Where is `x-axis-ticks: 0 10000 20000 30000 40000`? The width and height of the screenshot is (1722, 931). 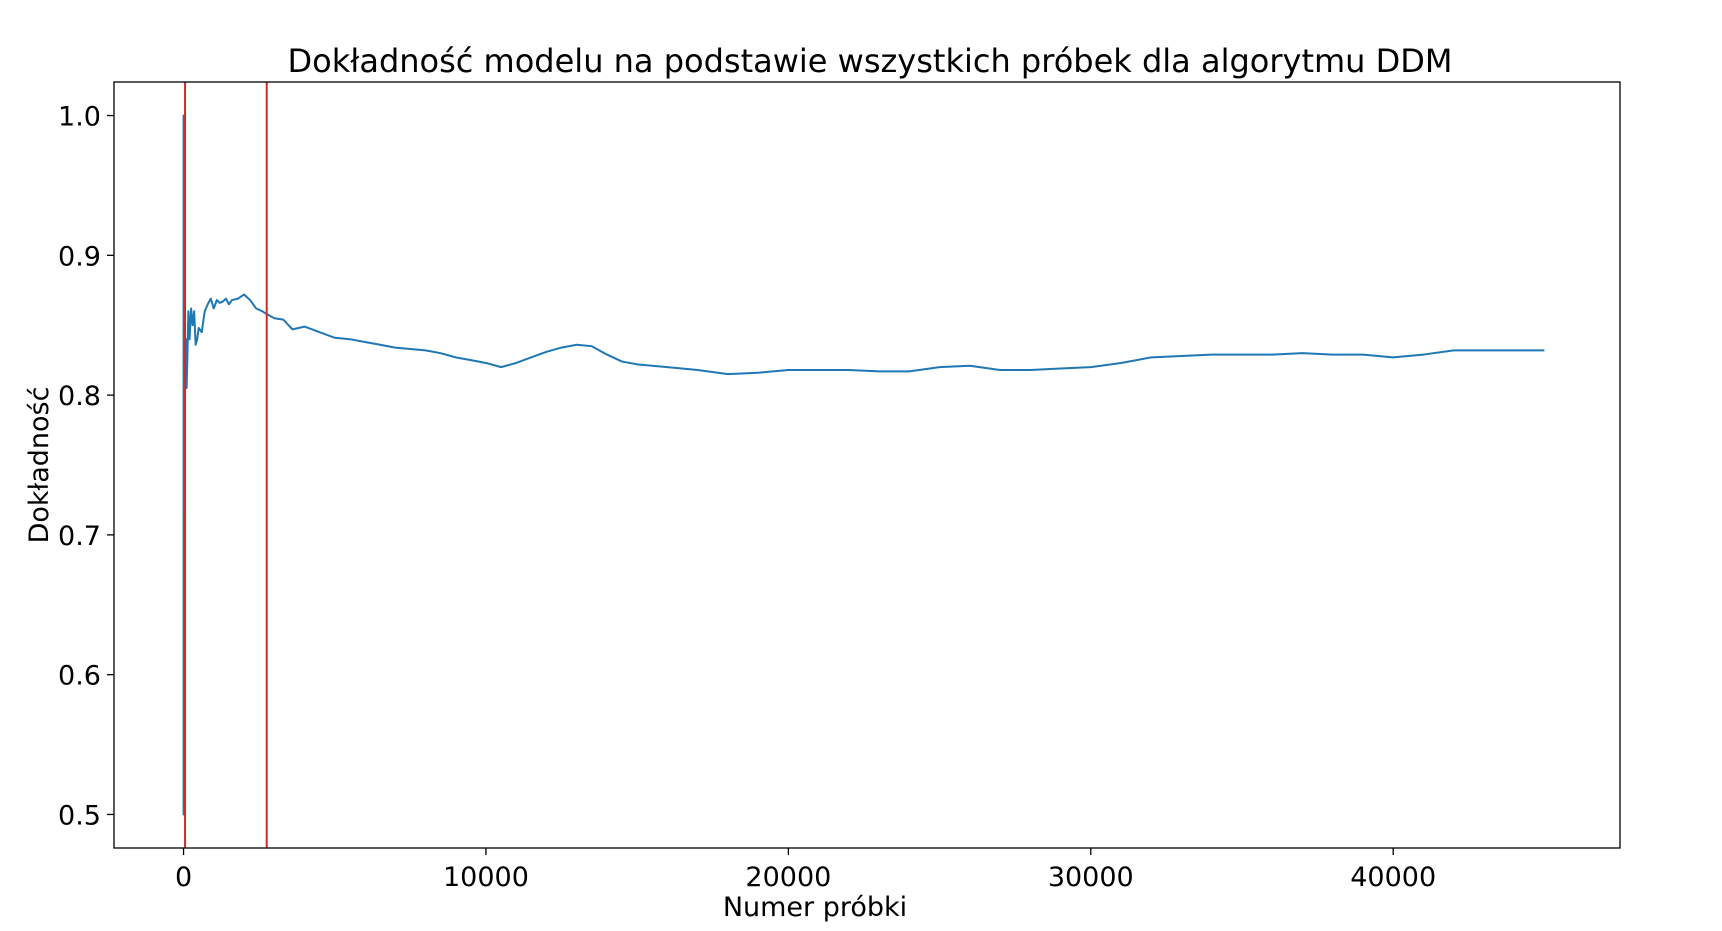
x-axis-ticks: 0 10000 20000 30000 40000 is located at coordinates (805, 870).